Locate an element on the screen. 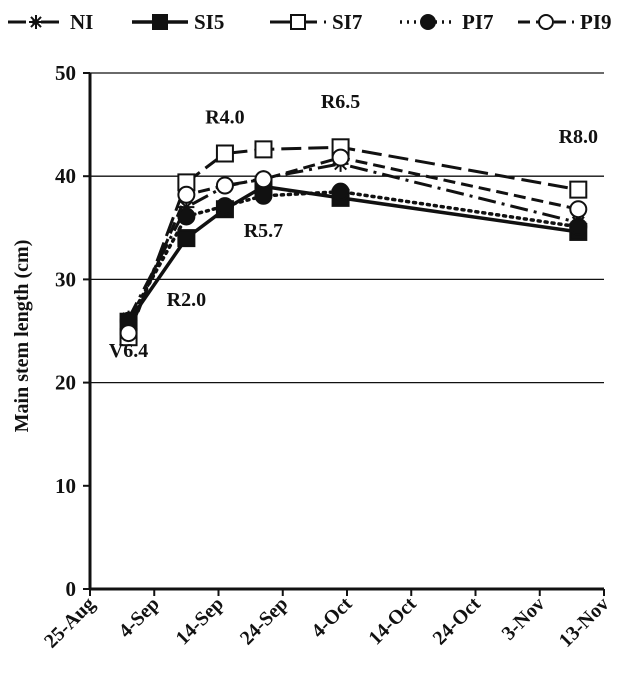 This screenshot has width=620, height=678. legend-label: SI7 is located at coordinates (347, 22).